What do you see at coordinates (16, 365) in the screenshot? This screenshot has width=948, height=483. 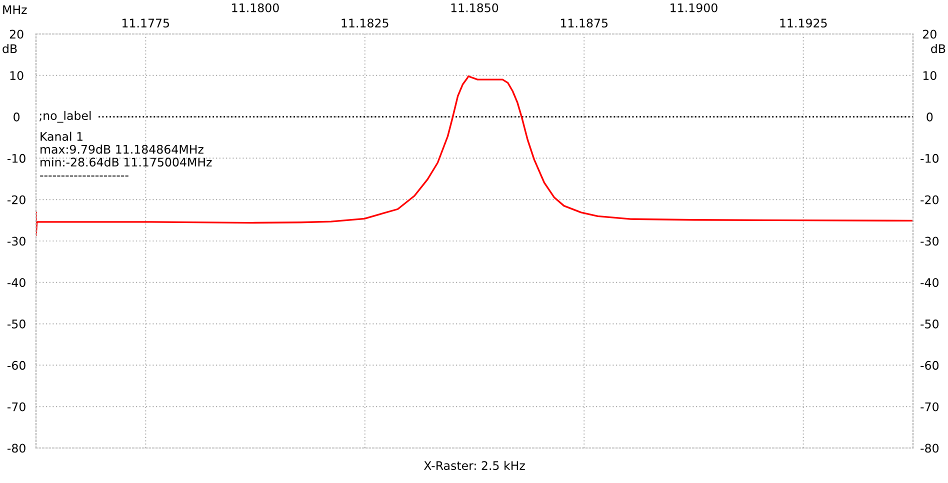 I see `y-tick-label: -60` at bounding box center [16, 365].